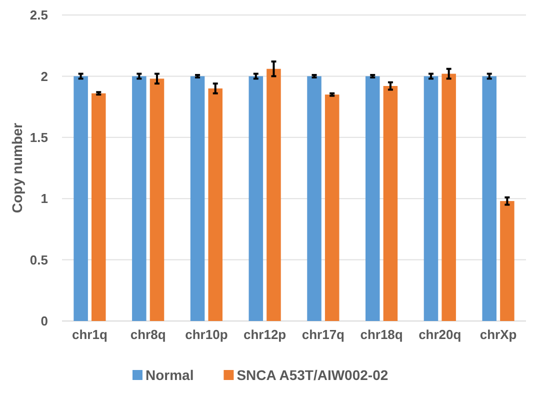  What do you see at coordinates (90, 334) in the screenshot?
I see `x-tick-label: chr1q` at bounding box center [90, 334].